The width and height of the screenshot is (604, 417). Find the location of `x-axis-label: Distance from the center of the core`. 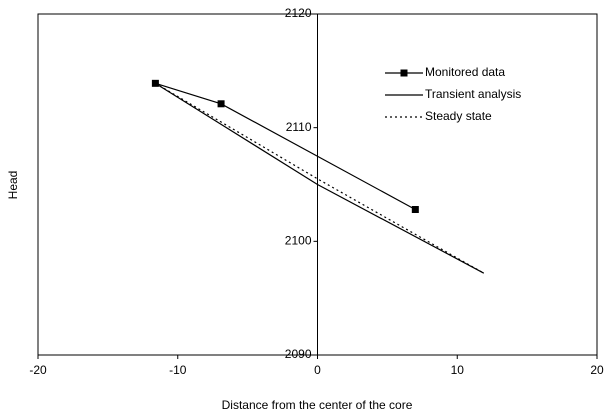

x-axis-label: Distance from the center of the core is located at coordinates (317, 405).